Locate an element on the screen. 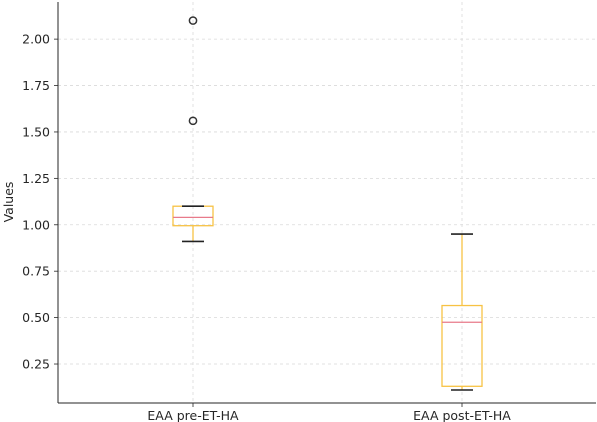  y-axis-label: Values is located at coordinates (8, 202).